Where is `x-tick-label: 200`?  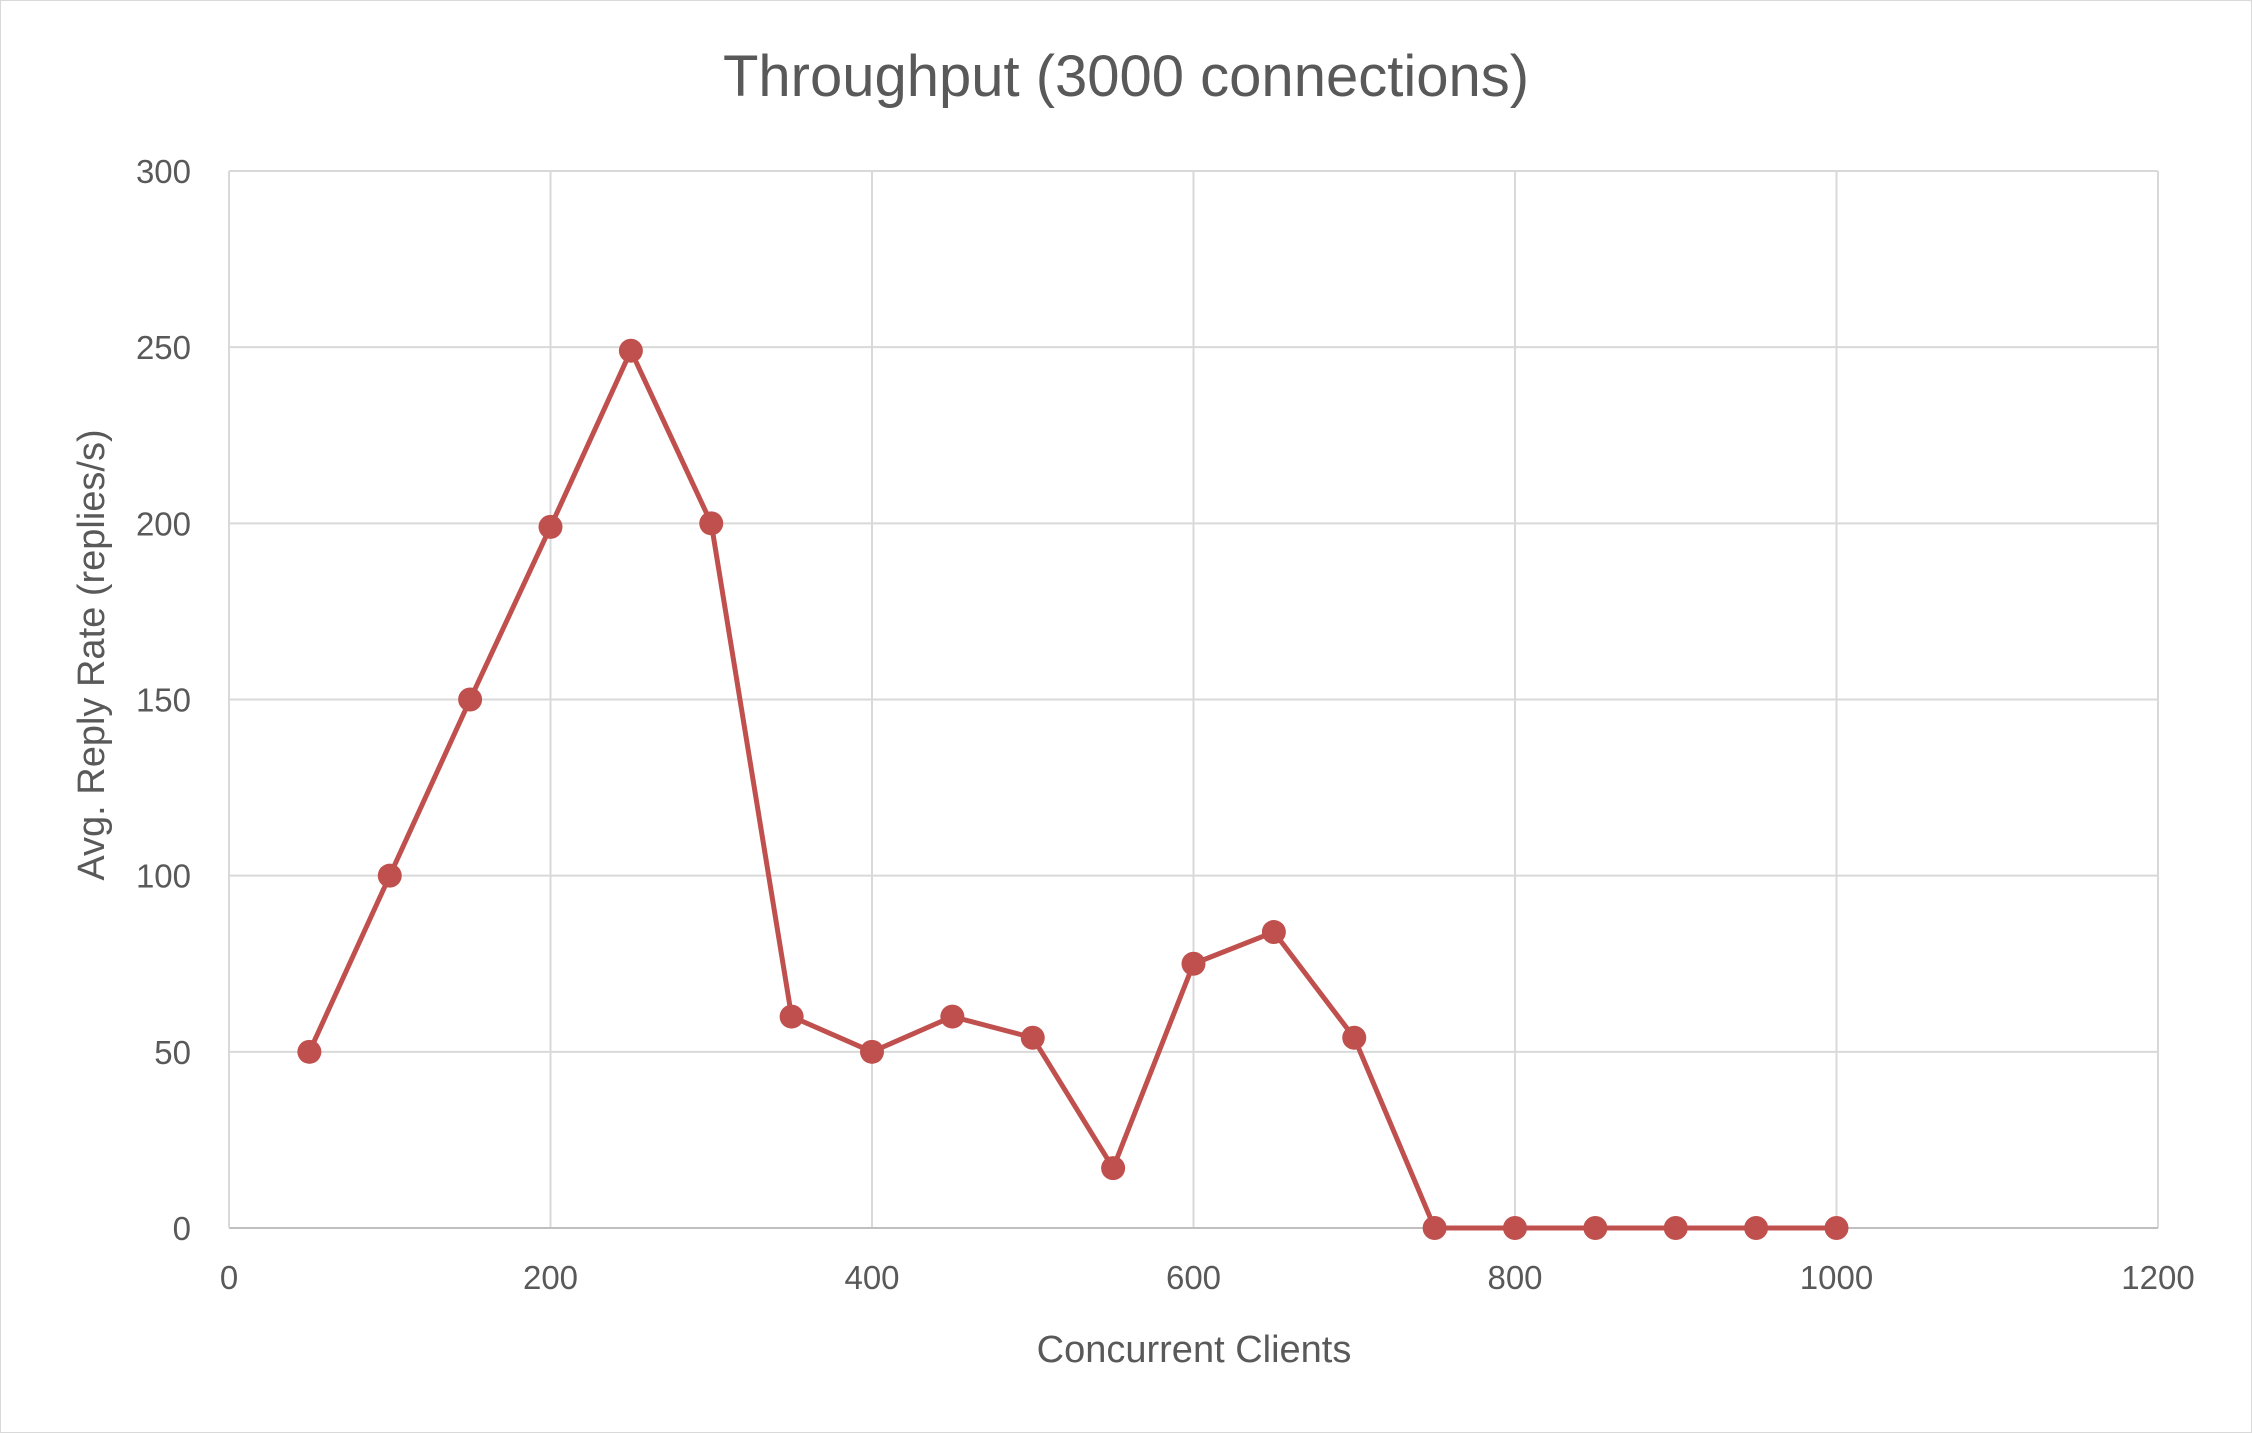 x-tick-label: 200 is located at coordinates (550, 1277).